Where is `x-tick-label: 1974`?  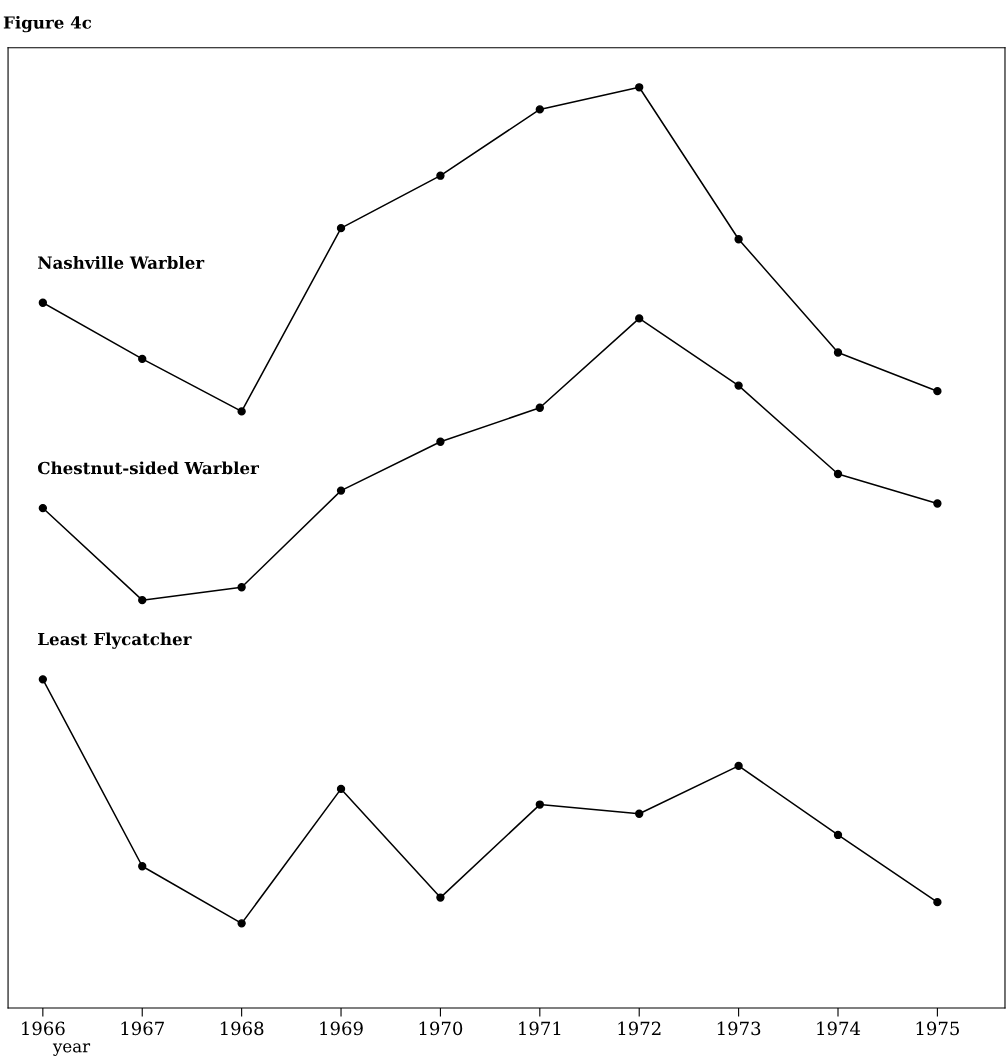
x-tick-label: 1974 is located at coordinates (839, 1028).